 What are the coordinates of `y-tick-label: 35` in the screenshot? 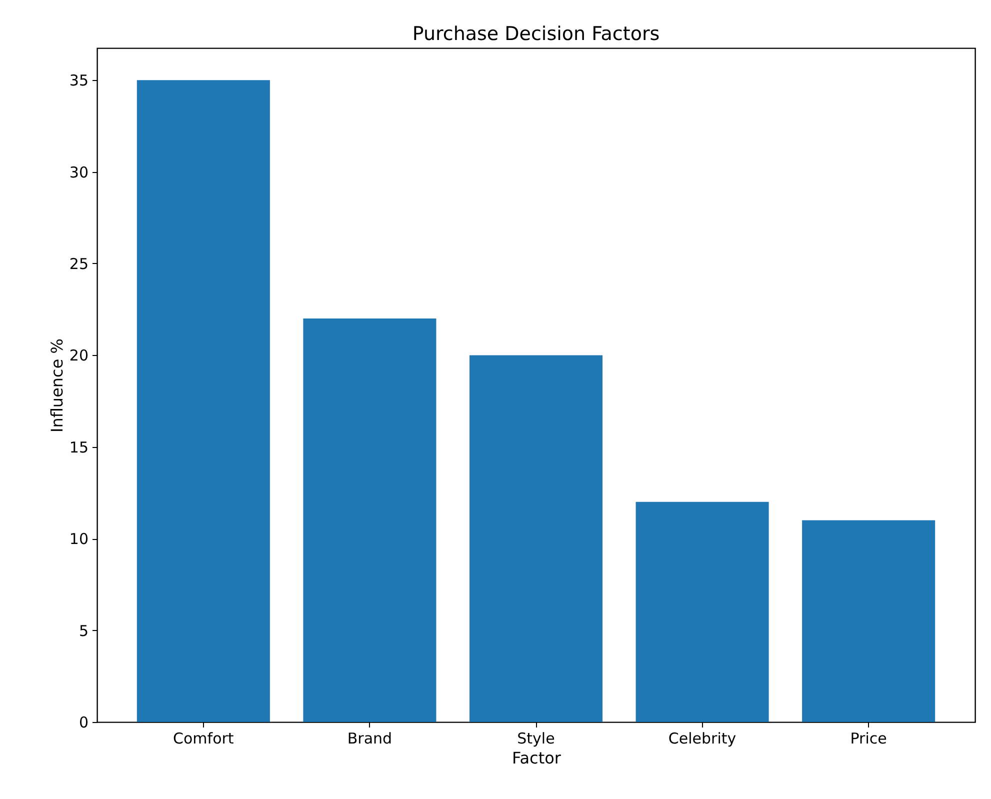 It's located at (78, 81).